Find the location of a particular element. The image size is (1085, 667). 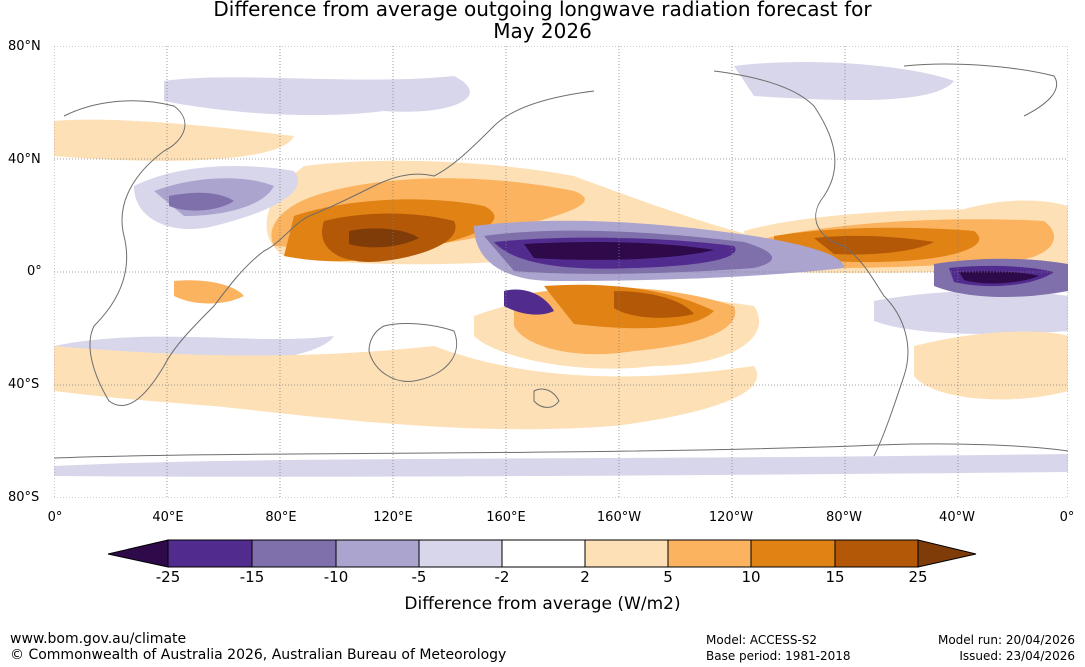

footer-model: Model: ACCESS-S2 is located at coordinates (762, 640).